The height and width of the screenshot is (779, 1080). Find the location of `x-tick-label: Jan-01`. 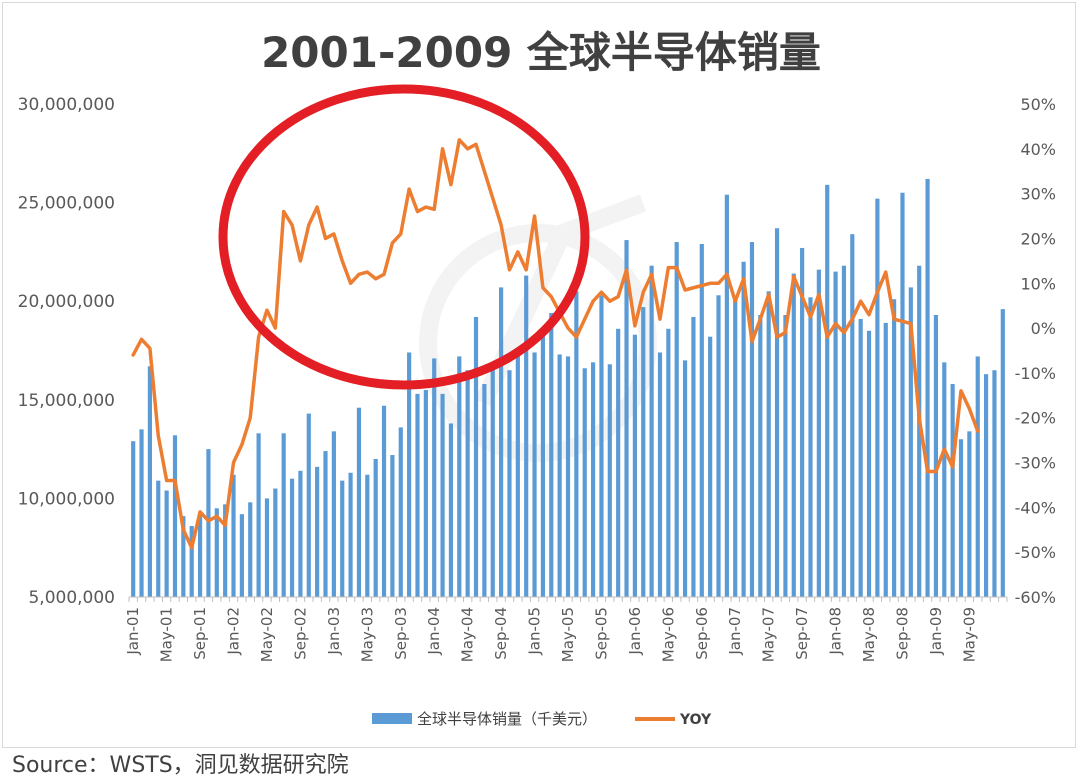

x-tick-label: Jan-01 is located at coordinates (133, 631).